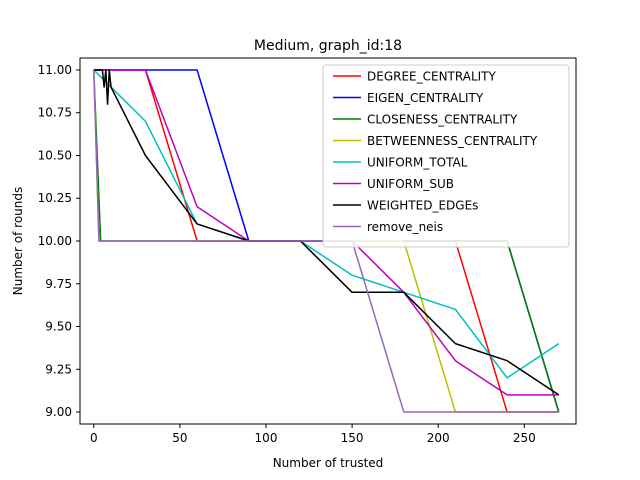  What do you see at coordinates (417, 163) in the screenshot?
I see `legend-label: UNIFORM_TOTAL` at bounding box center [417, 163].